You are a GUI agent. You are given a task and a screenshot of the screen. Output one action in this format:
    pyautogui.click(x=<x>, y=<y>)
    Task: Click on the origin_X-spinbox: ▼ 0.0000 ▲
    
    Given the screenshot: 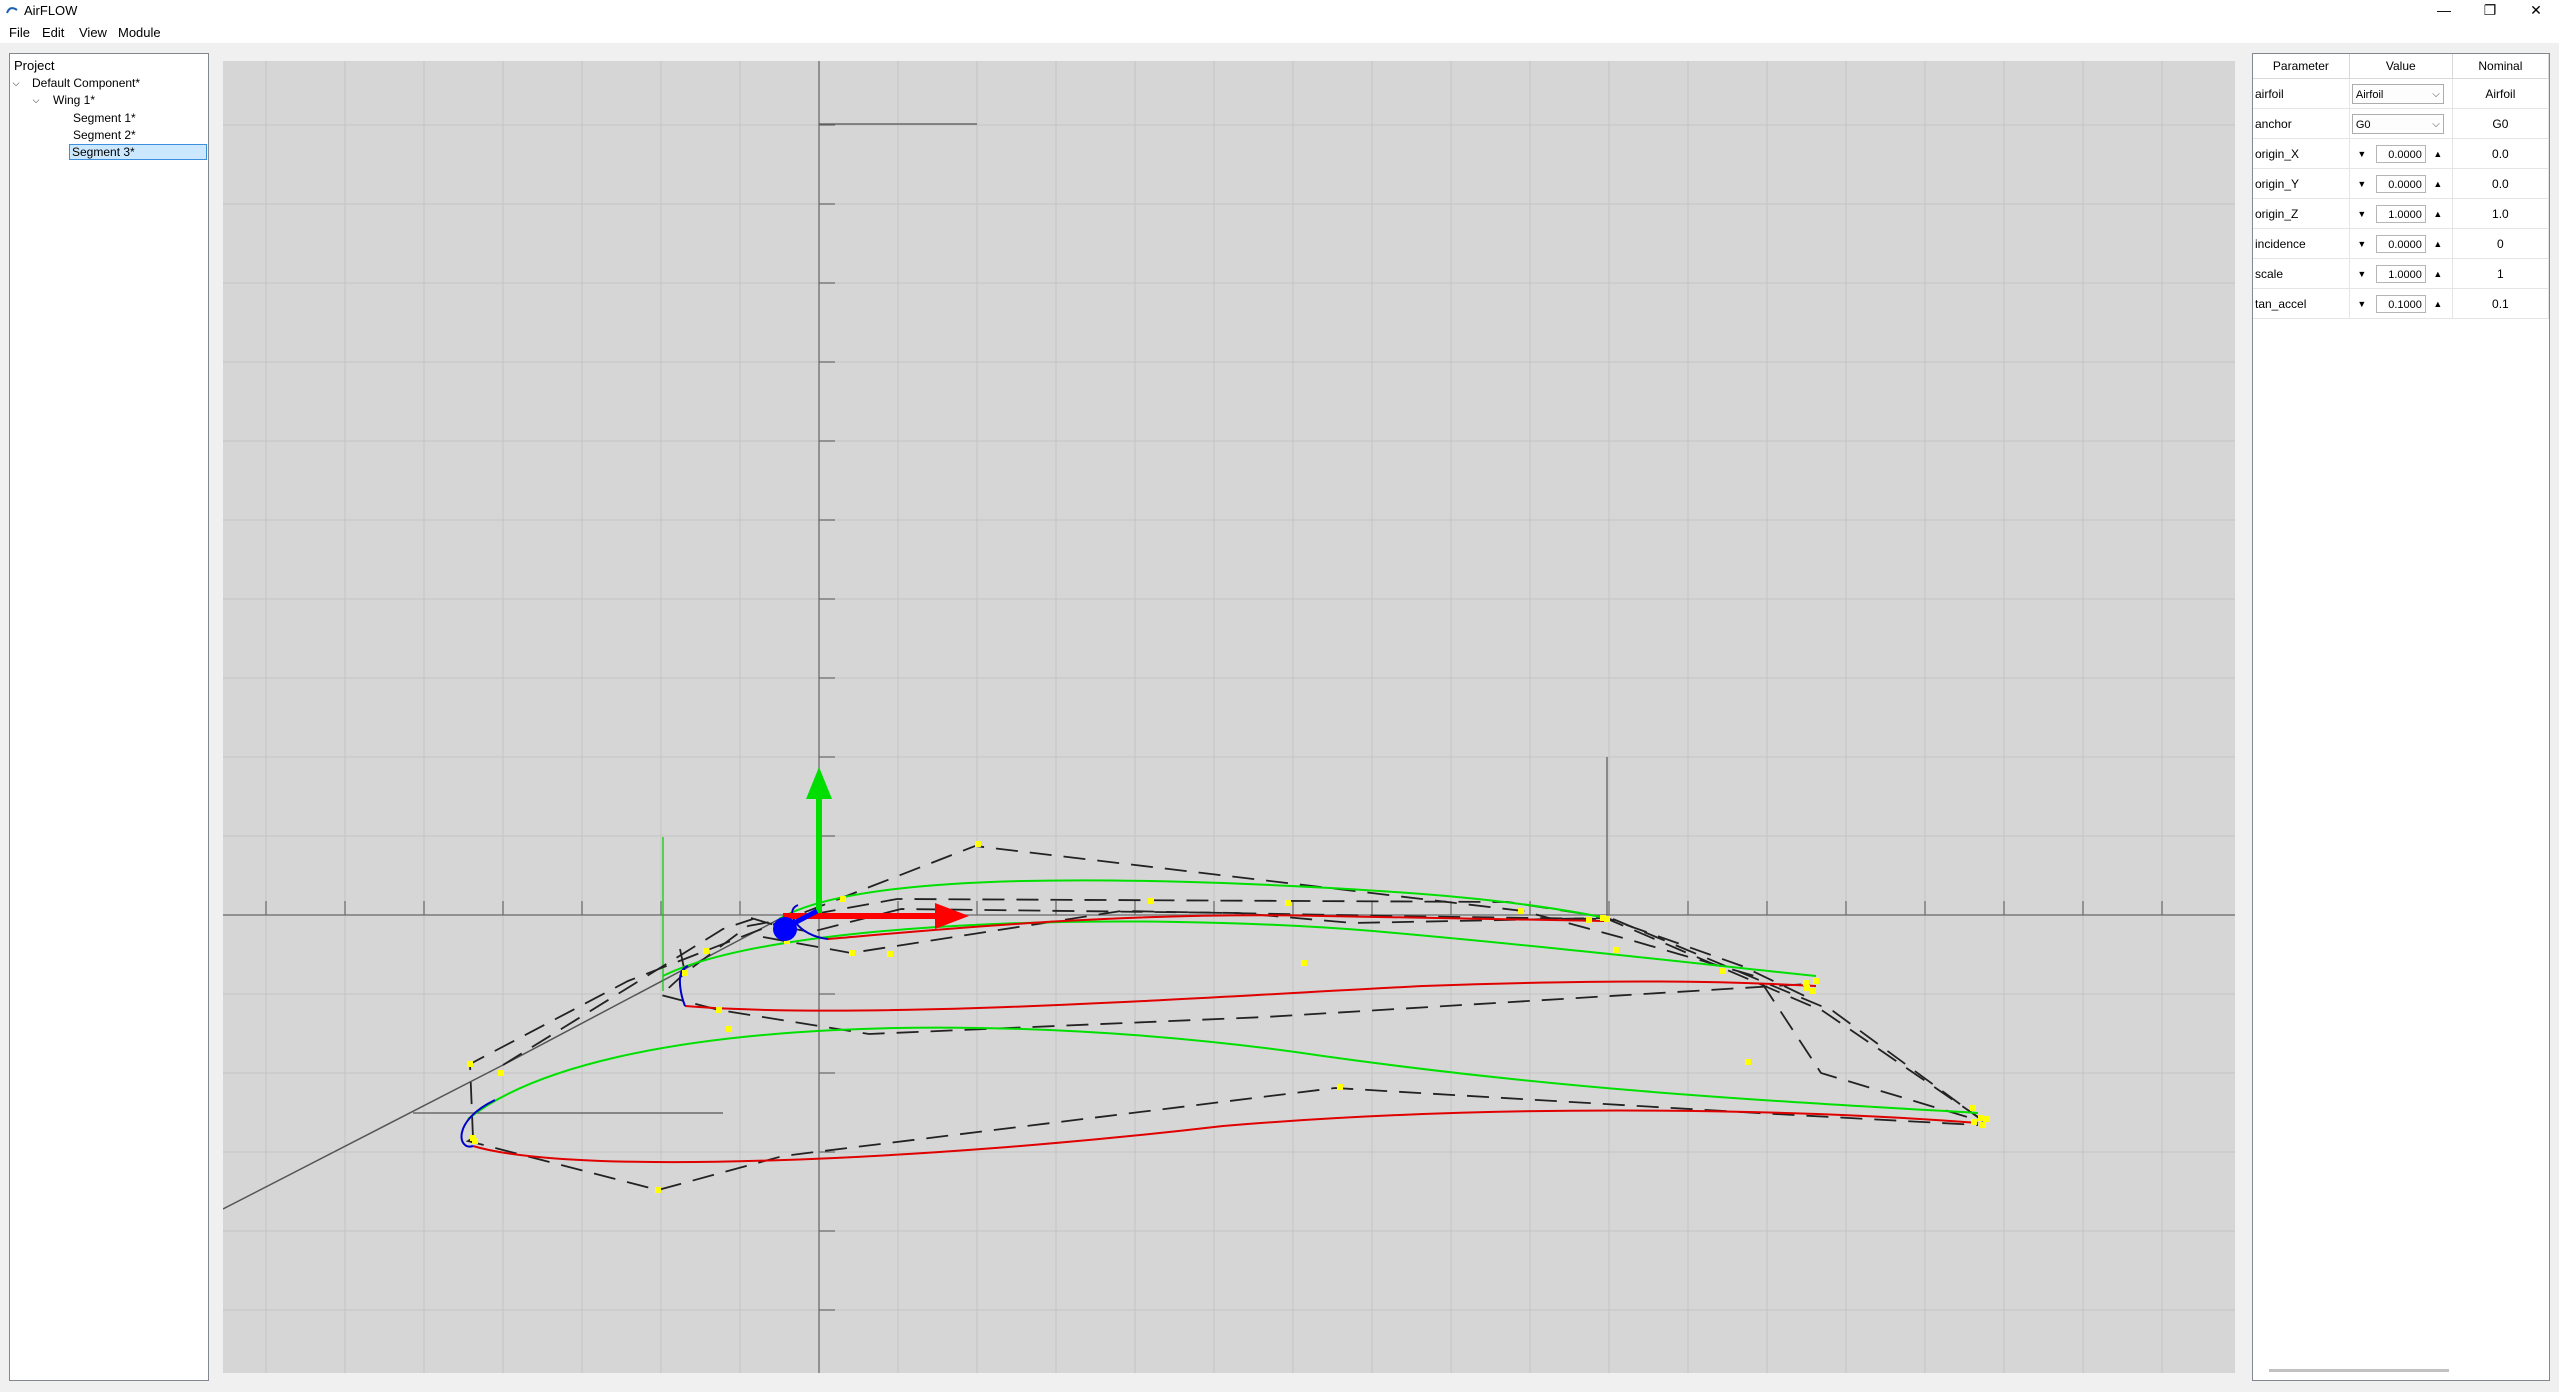 What is the action you would take?
    pyautogui.click(x=2400, y=154)
    